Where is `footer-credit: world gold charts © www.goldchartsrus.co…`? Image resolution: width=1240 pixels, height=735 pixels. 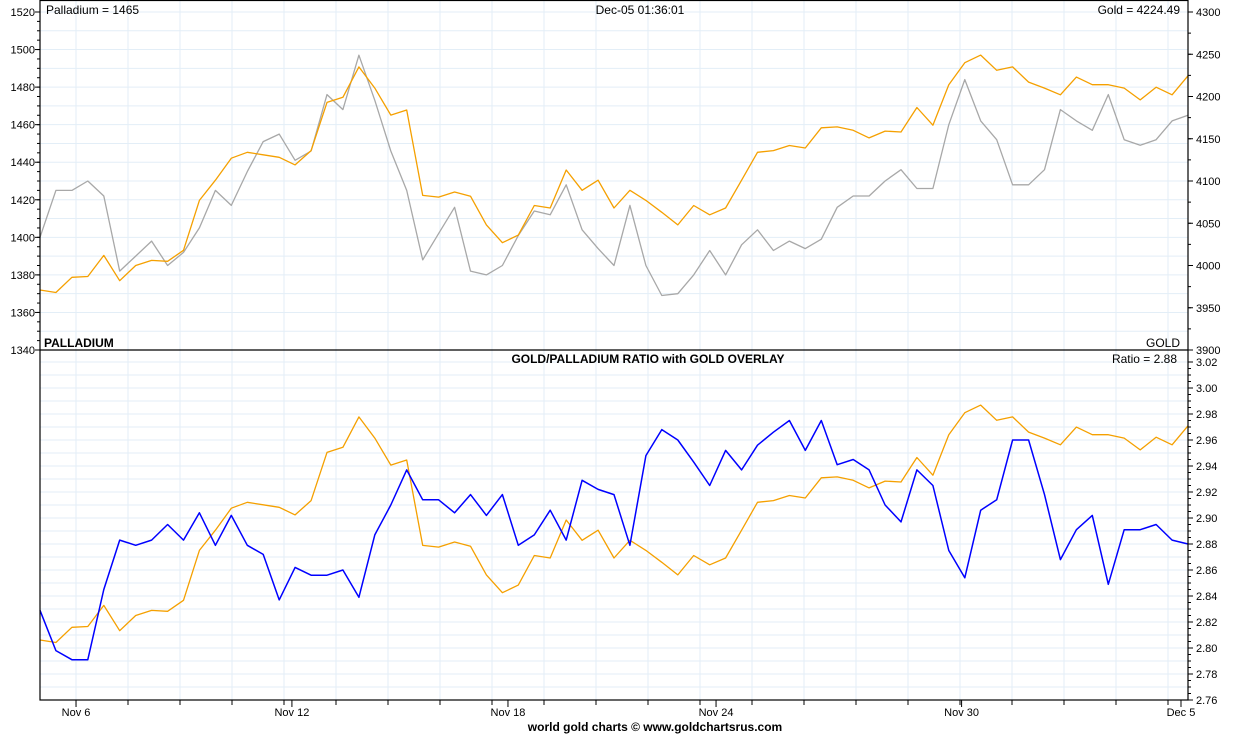 footer-credit: world gold charts © www.goldchartsrus.co… is located at coordinates (654, 727).